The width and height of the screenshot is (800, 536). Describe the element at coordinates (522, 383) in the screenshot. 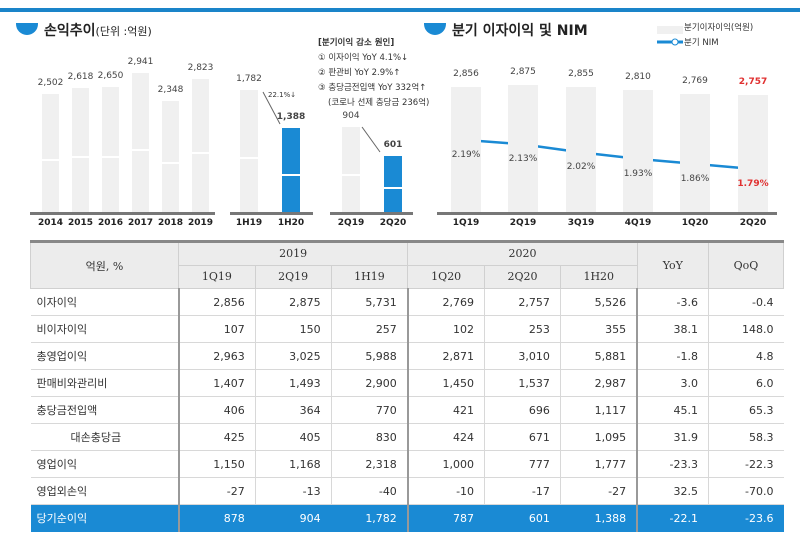

I see `cell: 1,537` at that location.